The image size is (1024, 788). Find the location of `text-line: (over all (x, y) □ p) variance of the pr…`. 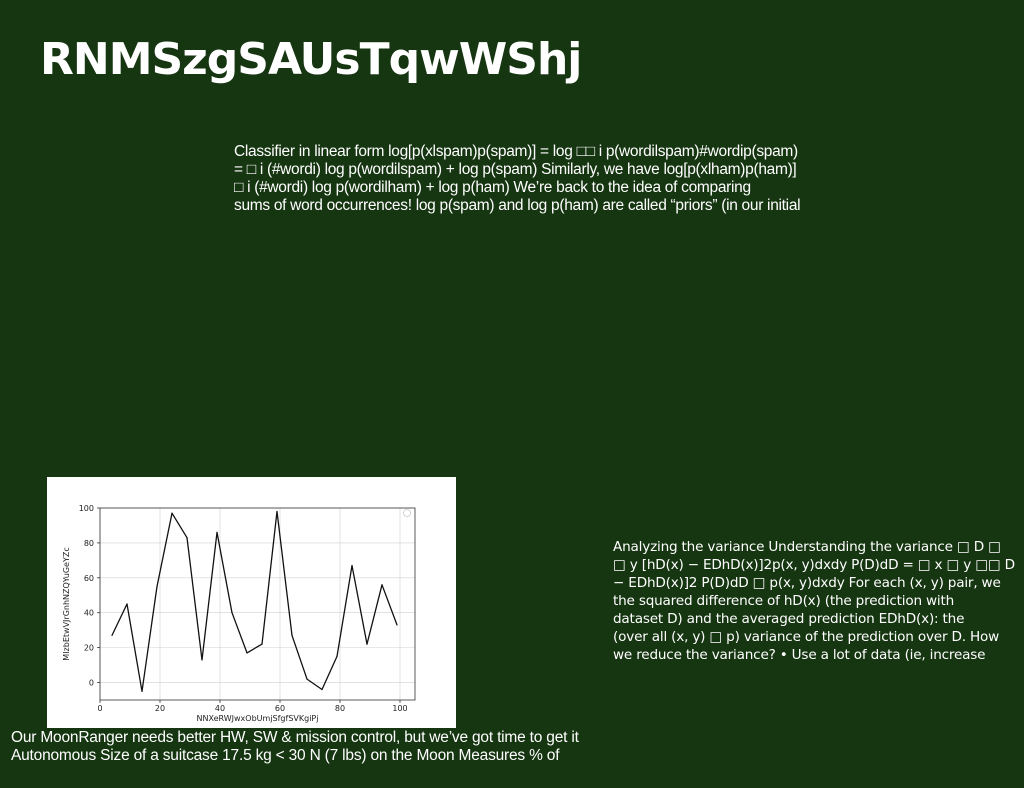

text-line: (over all (x, y) □ p) variance of the pr… is located at coordinates (806, 637).